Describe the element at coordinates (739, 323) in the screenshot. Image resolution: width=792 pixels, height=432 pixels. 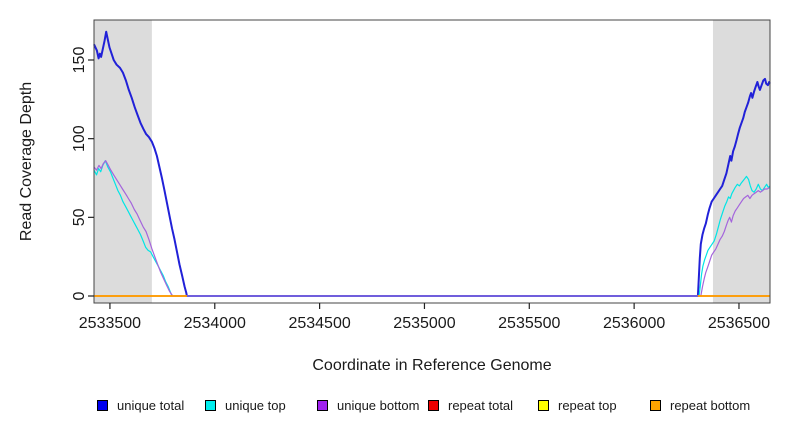
I see `x-tick-label: 2536500` at that location.